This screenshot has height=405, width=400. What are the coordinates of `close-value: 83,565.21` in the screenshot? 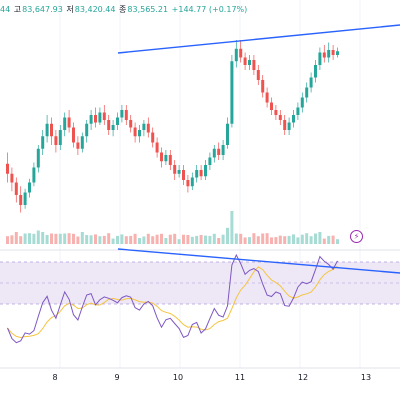 It's located at (148, 9).